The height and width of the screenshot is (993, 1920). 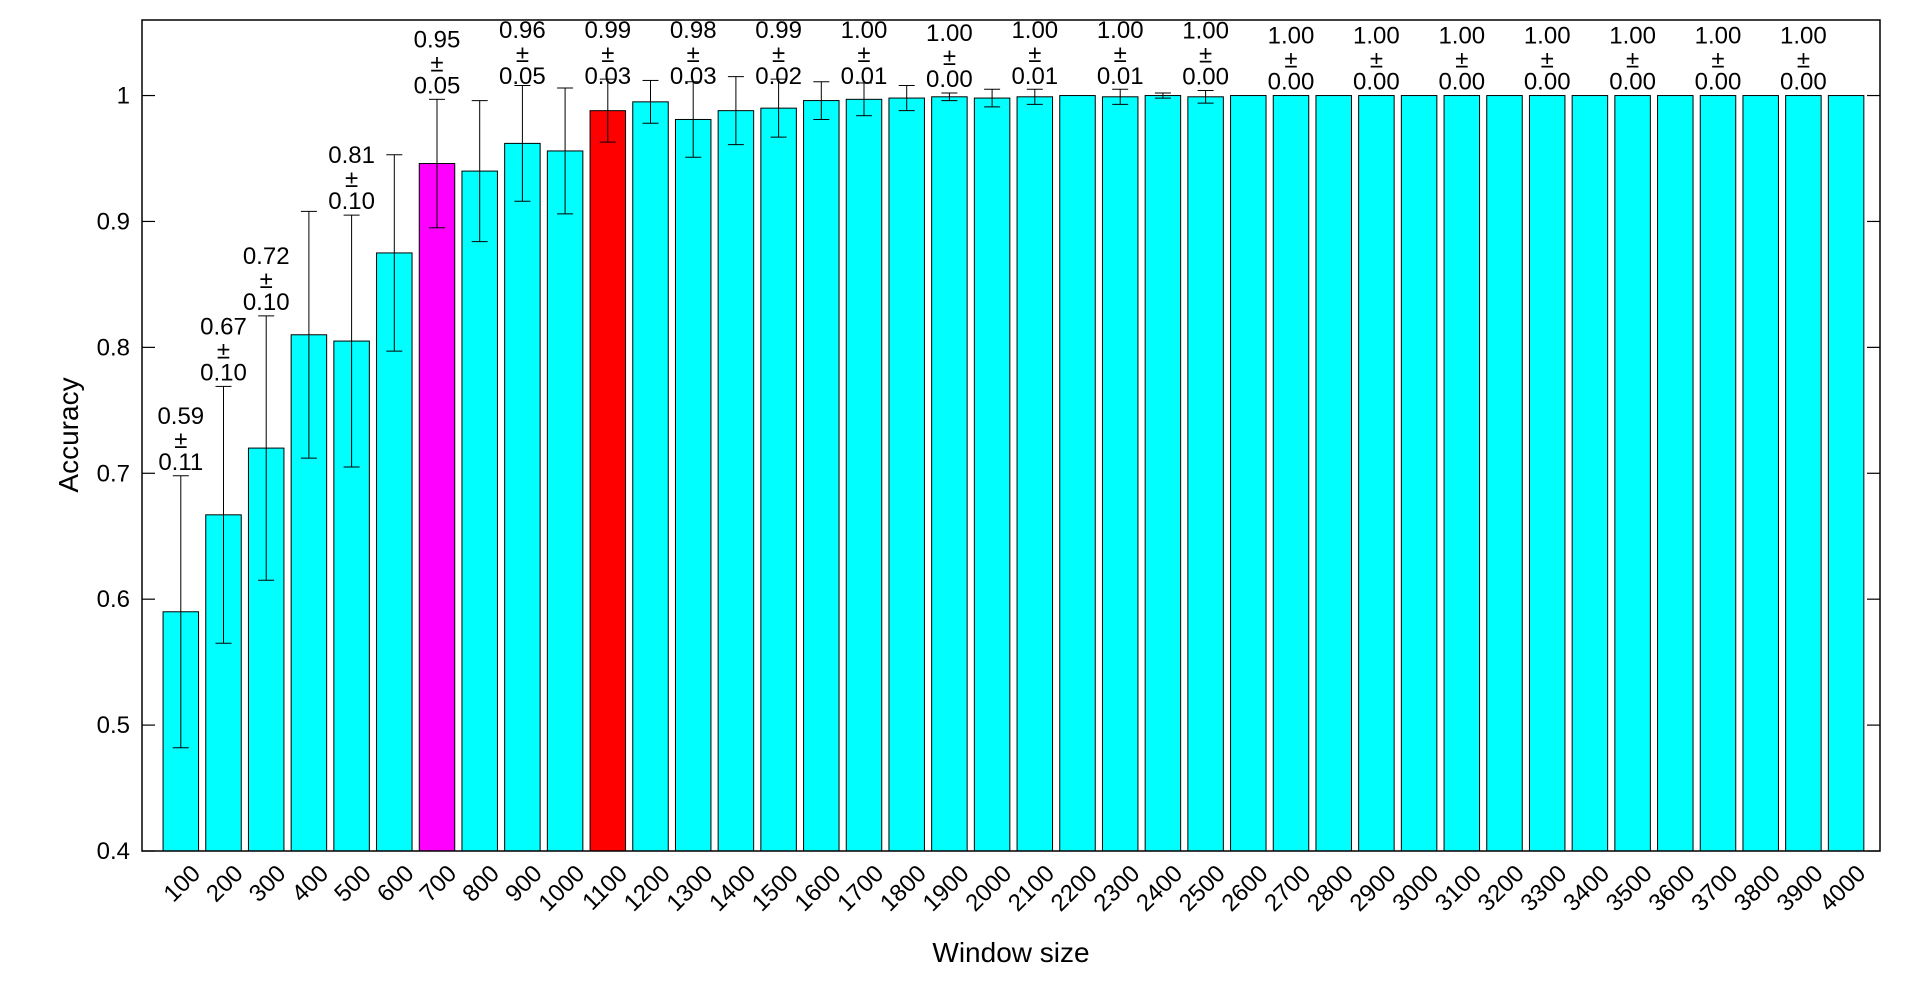 I want to click on annotation-3300: 0.00±1.00, so click(x=1547, y=59).